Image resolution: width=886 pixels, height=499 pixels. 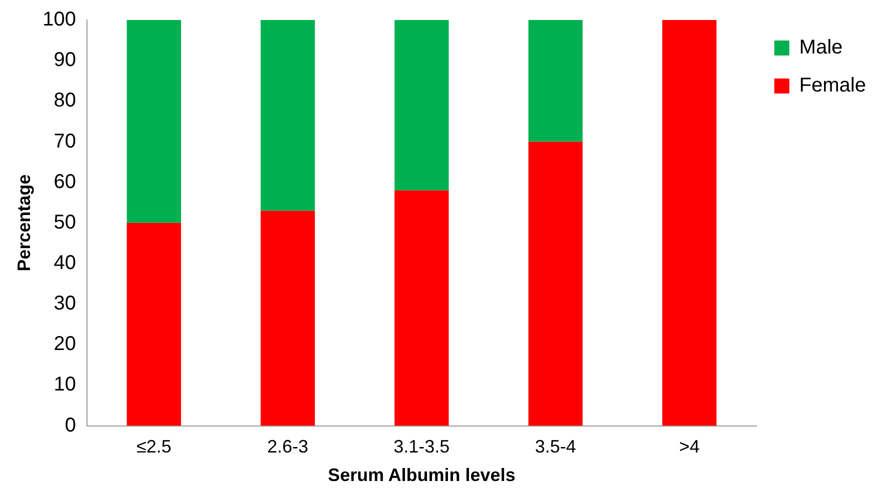 What do you see at coordinates (65, 222) in the screenshot?
I see `y-tick-label: 50` at bounding box center [65, 222].